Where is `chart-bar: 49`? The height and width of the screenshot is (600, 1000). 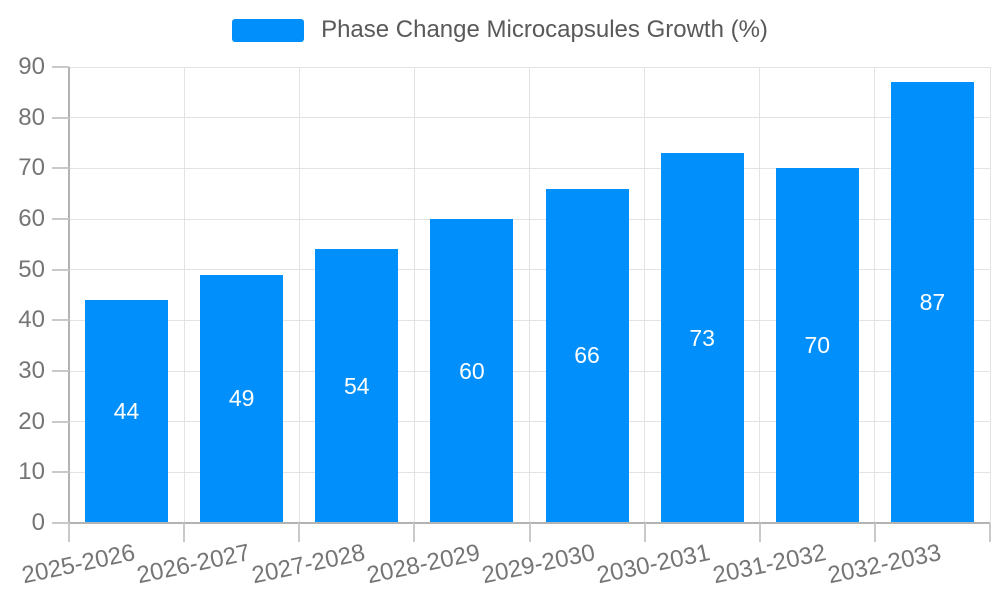 chart-bar: 49 is located at coordinates (242, 398).